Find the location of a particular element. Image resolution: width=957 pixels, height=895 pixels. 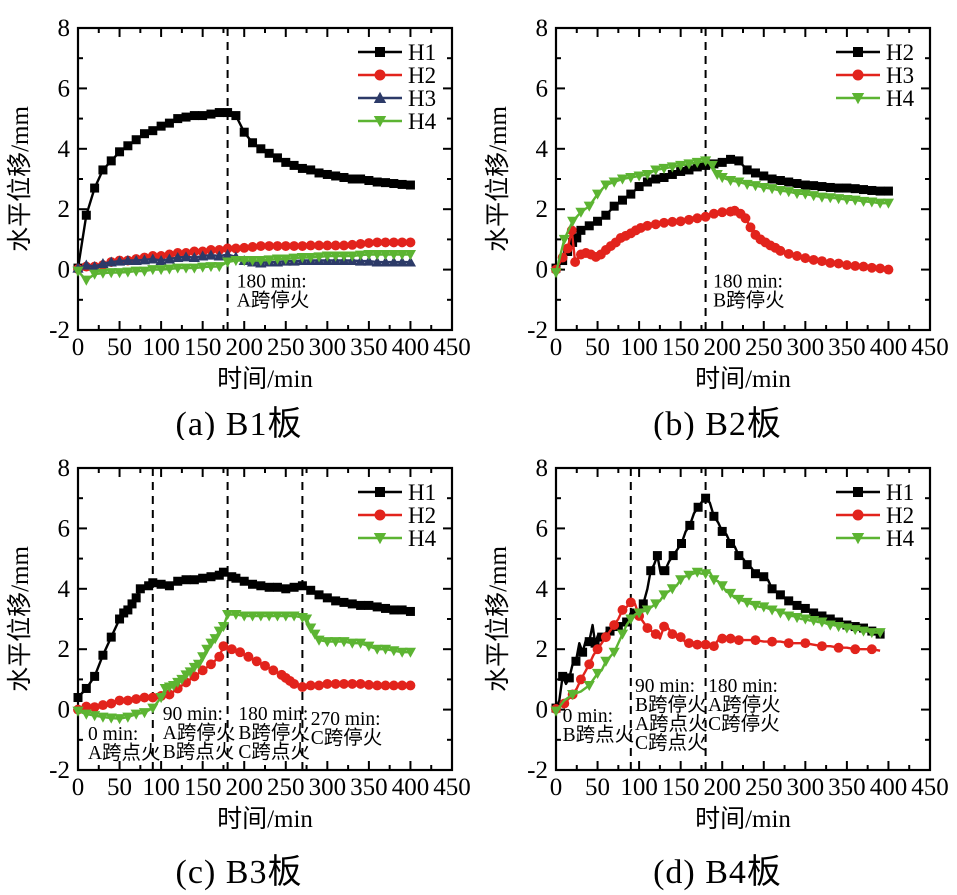

x-tick-label: 350 is located at coordinates (847, 787).